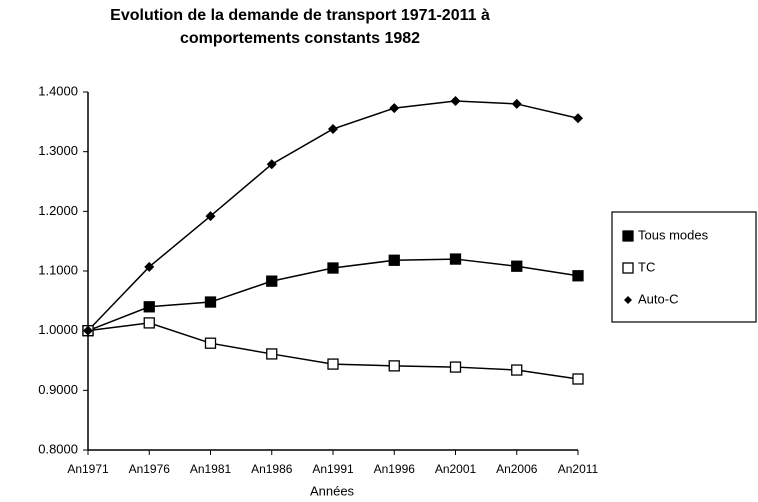  I want to click on x-tick-label: An2006, so click(517, 469).